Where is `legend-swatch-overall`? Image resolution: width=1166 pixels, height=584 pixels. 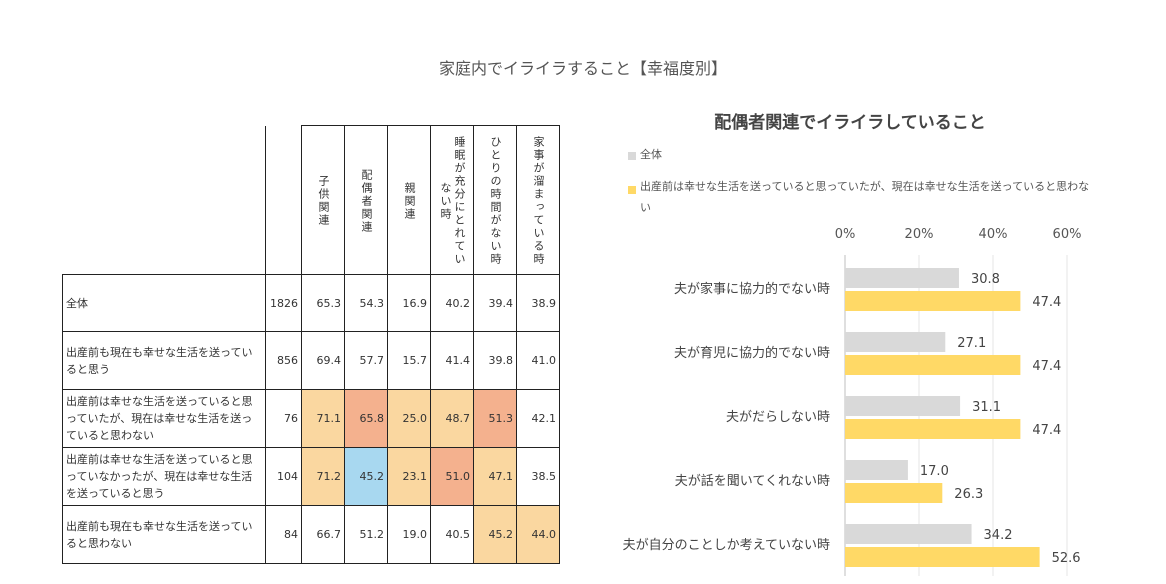
legend-swatch-overall is located at coordinates (632, 156).